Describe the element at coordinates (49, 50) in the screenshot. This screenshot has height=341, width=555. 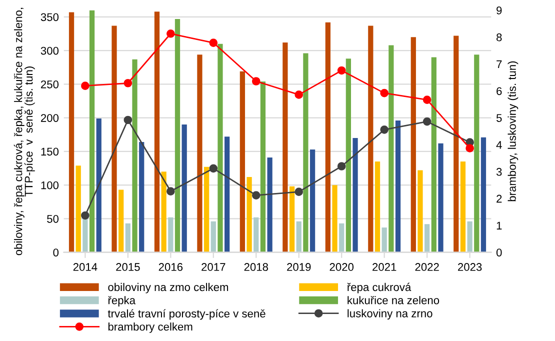
I see `y-tick-label: 300` at that location.